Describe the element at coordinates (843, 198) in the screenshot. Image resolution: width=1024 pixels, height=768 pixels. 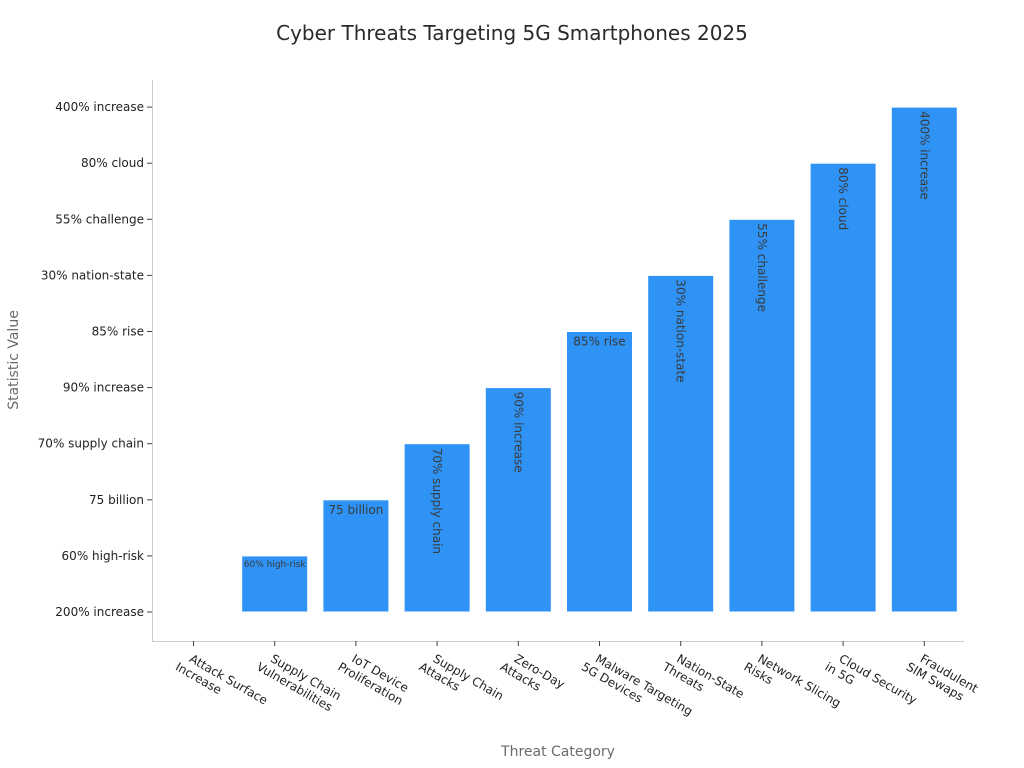
I see `bar-data-label: 80% cloud` at that location.